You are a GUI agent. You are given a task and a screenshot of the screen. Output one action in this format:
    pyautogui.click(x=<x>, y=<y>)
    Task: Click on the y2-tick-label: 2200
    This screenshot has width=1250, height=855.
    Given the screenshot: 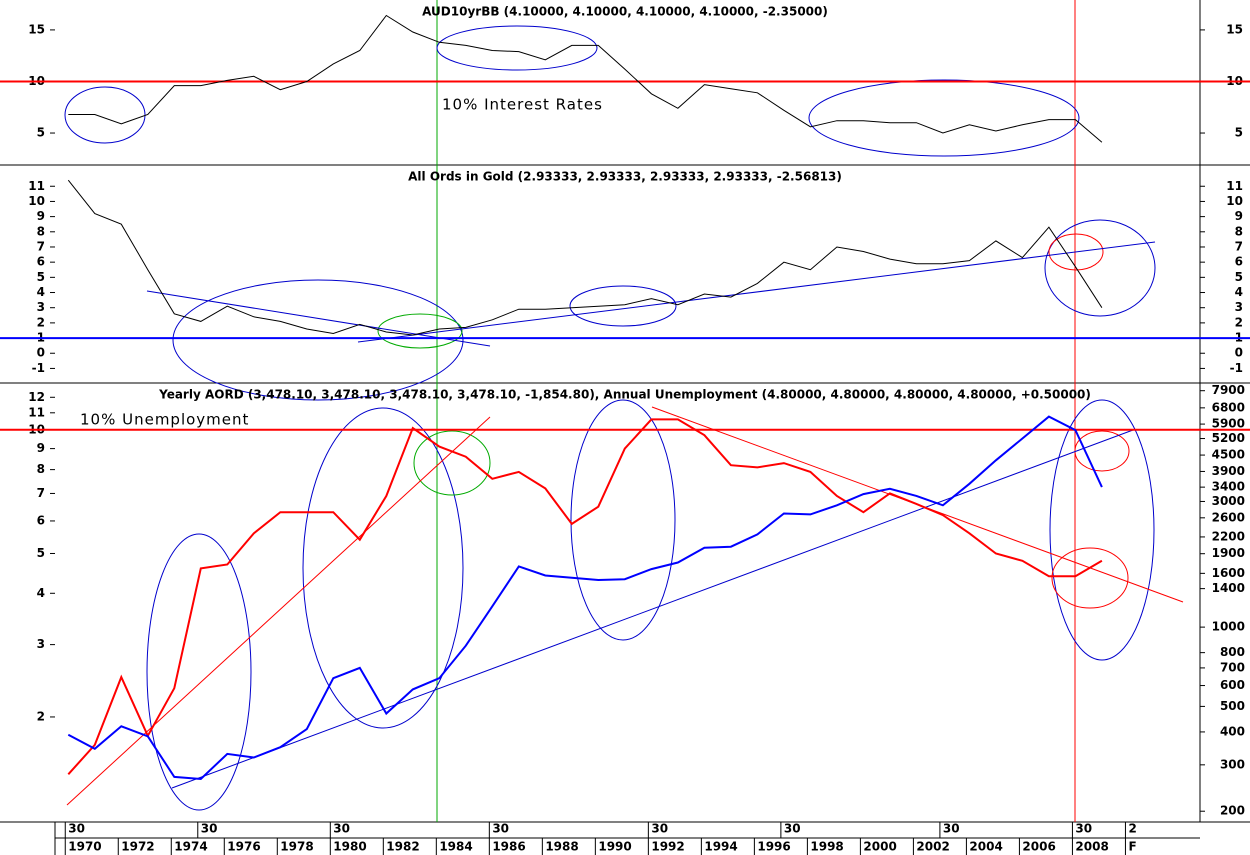 What is the action you would take?
    pyautogui.click(x=1228, y=536)
    